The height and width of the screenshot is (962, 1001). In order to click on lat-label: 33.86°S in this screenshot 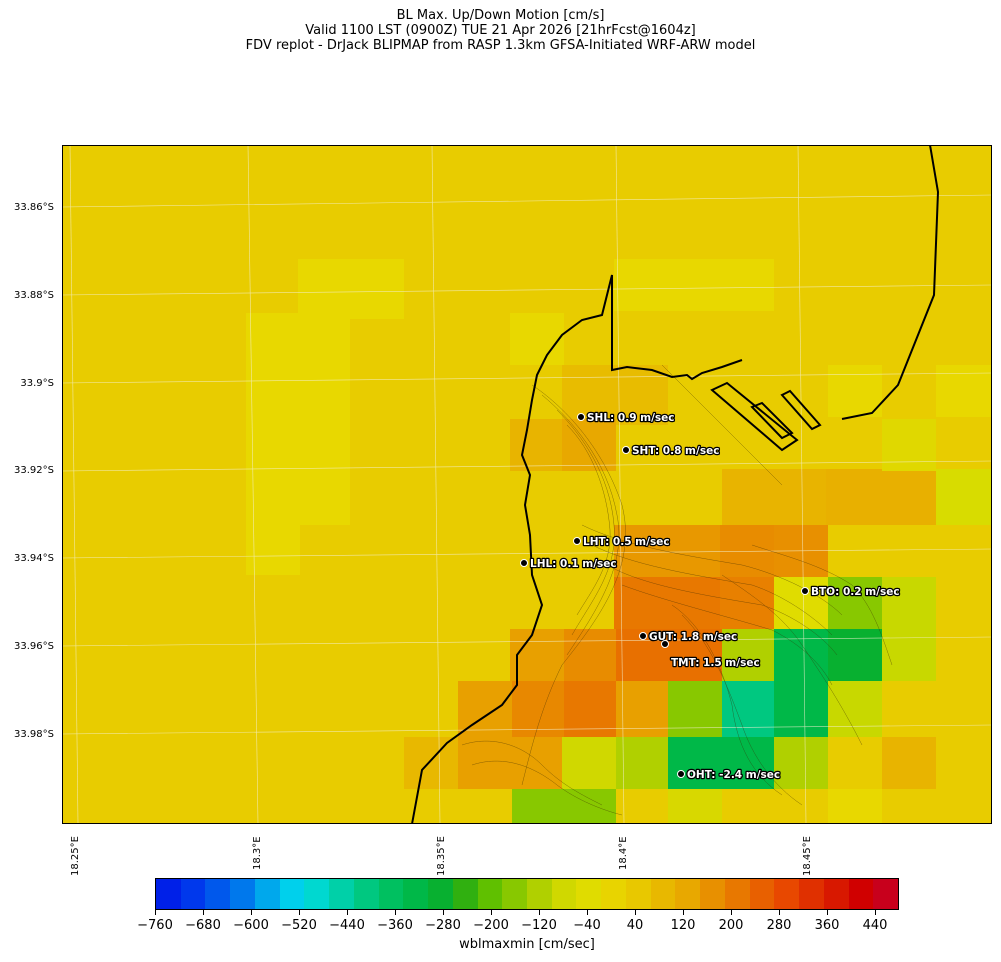, I will do `click(34, 207)`.